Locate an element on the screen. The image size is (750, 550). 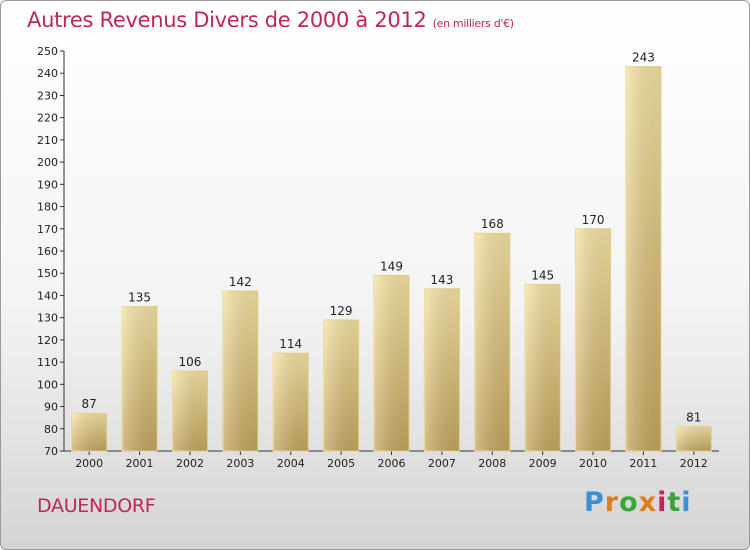
y-tick-label: 130 is located at coordinates (47, 318).